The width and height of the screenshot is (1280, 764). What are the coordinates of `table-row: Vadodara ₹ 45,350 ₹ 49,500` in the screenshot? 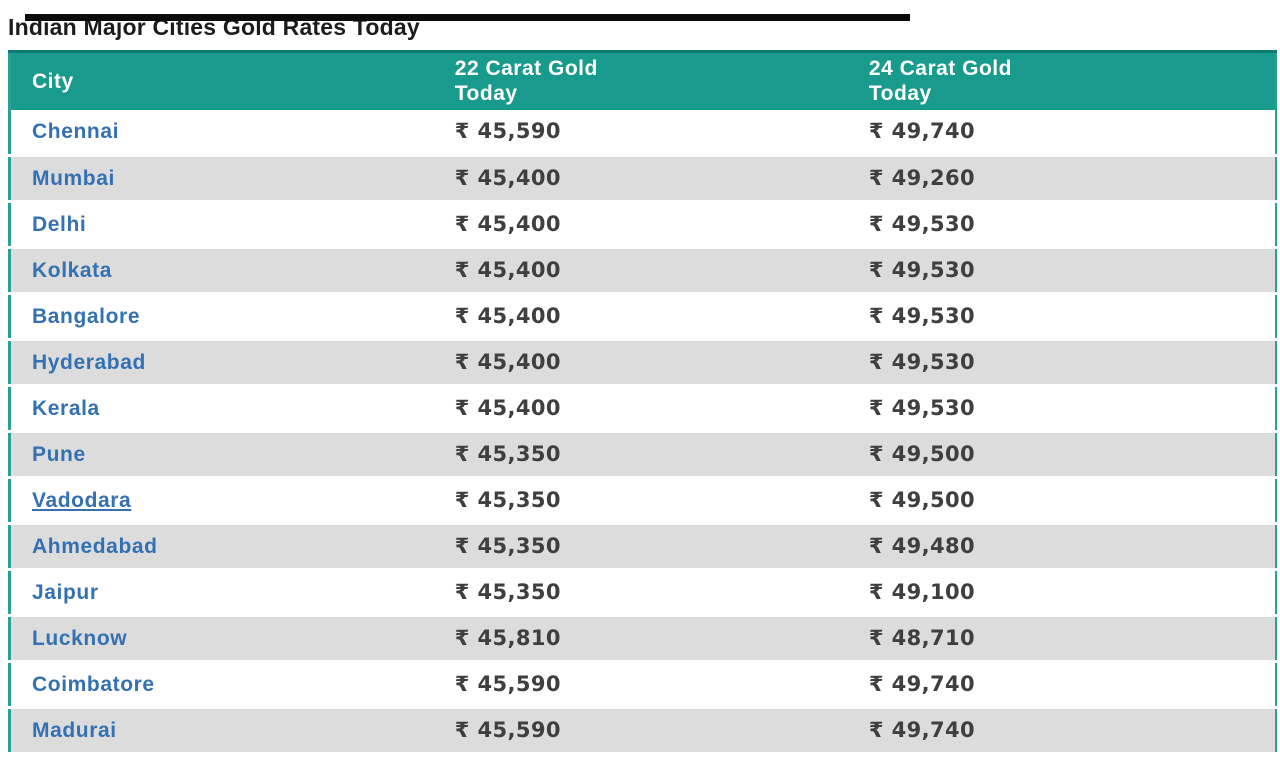 It's located at (642, 501).